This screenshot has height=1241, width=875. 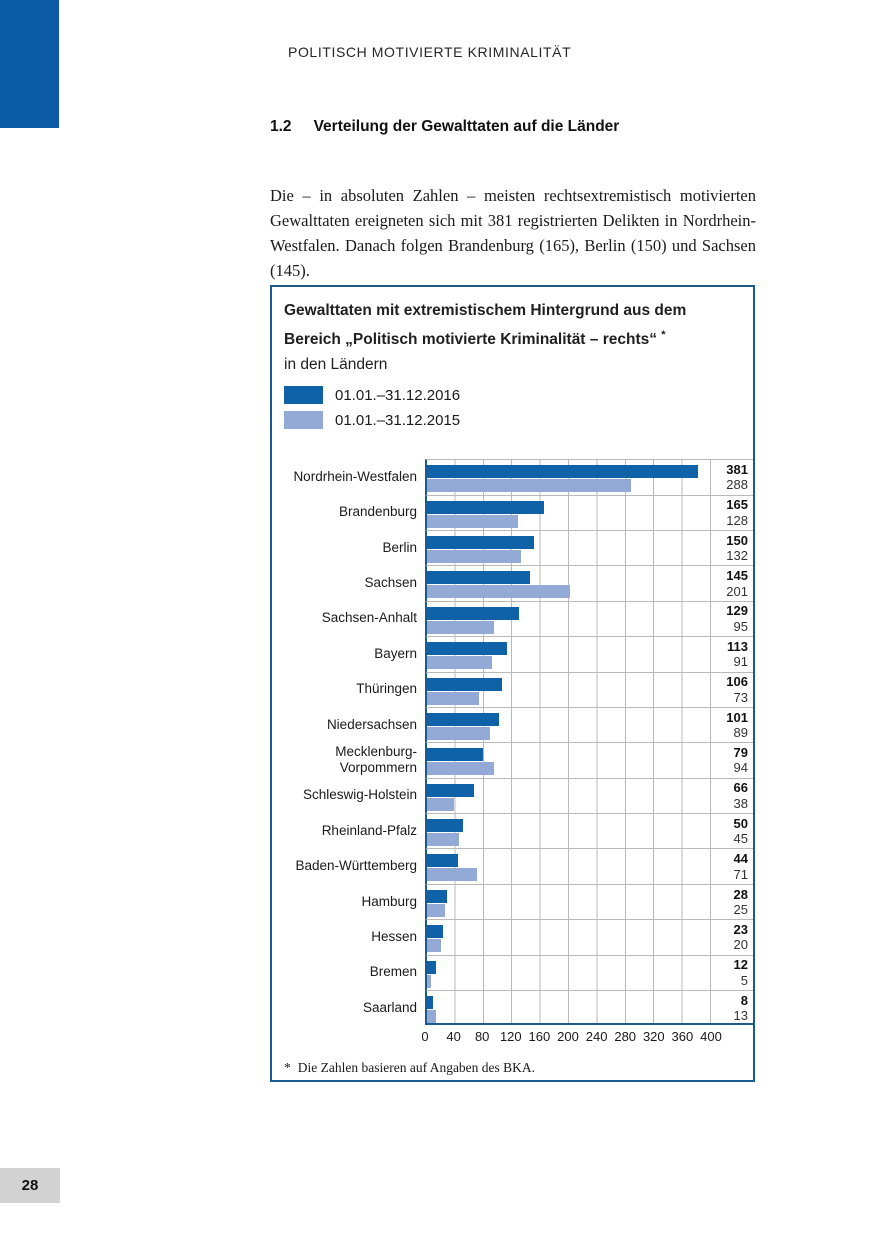 I want to click on value-labels: 381 288, so click(x=732, y=476).